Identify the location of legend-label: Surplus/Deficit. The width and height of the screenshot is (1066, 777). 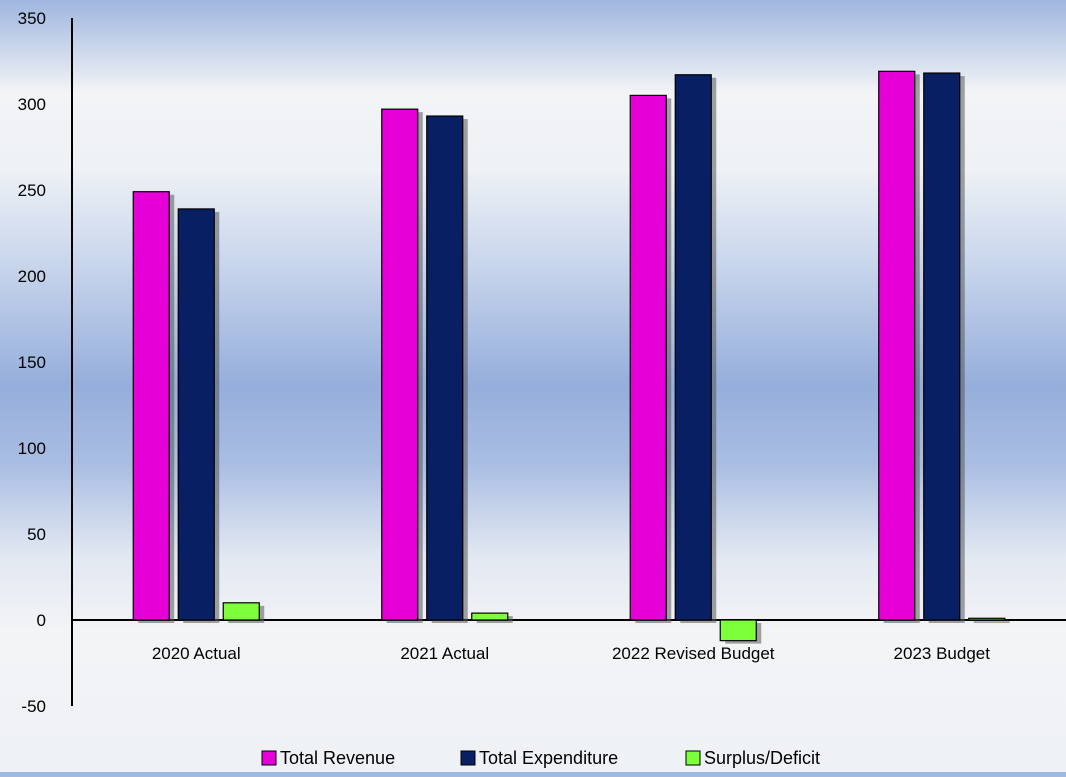
(762, 758).